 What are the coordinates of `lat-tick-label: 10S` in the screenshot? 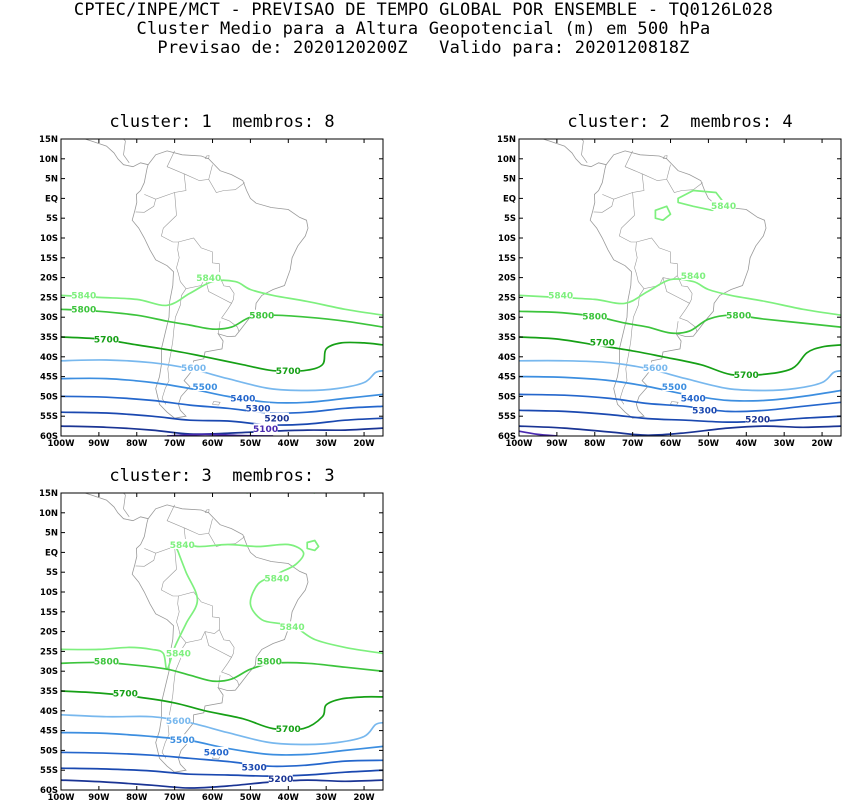 It's located at (49, 593).